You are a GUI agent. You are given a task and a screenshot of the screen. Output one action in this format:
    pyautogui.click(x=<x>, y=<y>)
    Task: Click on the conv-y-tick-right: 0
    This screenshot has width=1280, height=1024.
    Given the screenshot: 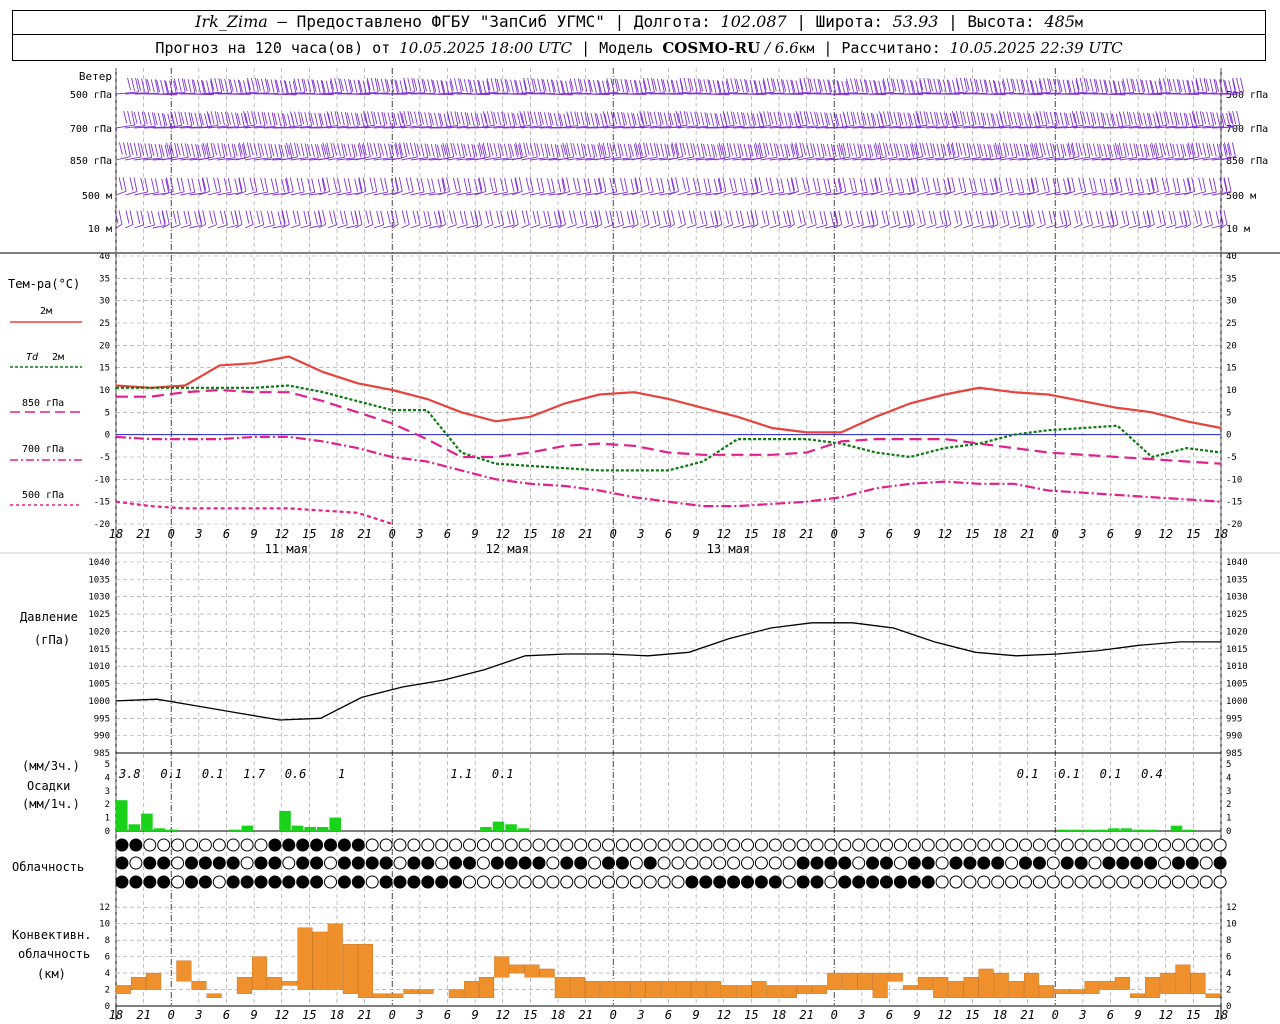 What is the action you would take?
    pyautogui.click(x=1228, y=1007)
    